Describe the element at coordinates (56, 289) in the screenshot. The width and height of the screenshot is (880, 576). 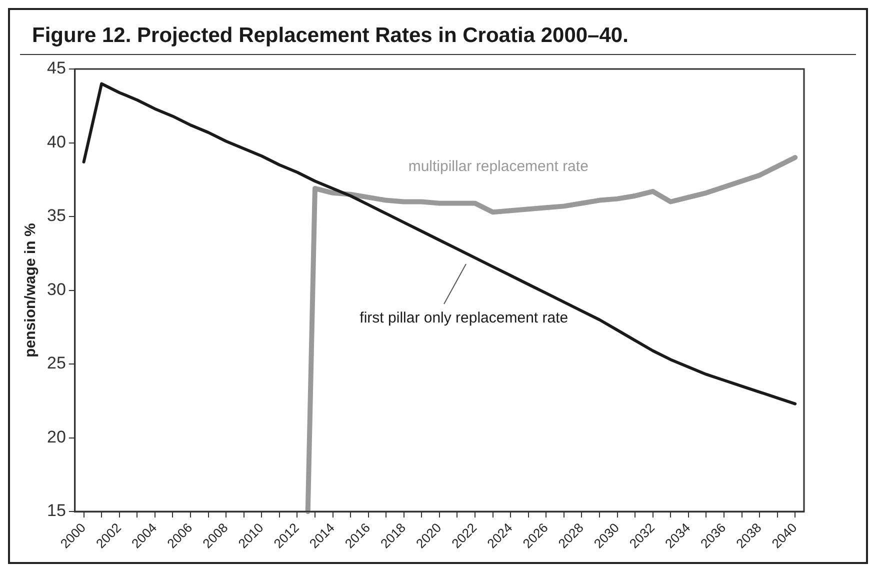
I see `y-tick-label: 30` at that location.